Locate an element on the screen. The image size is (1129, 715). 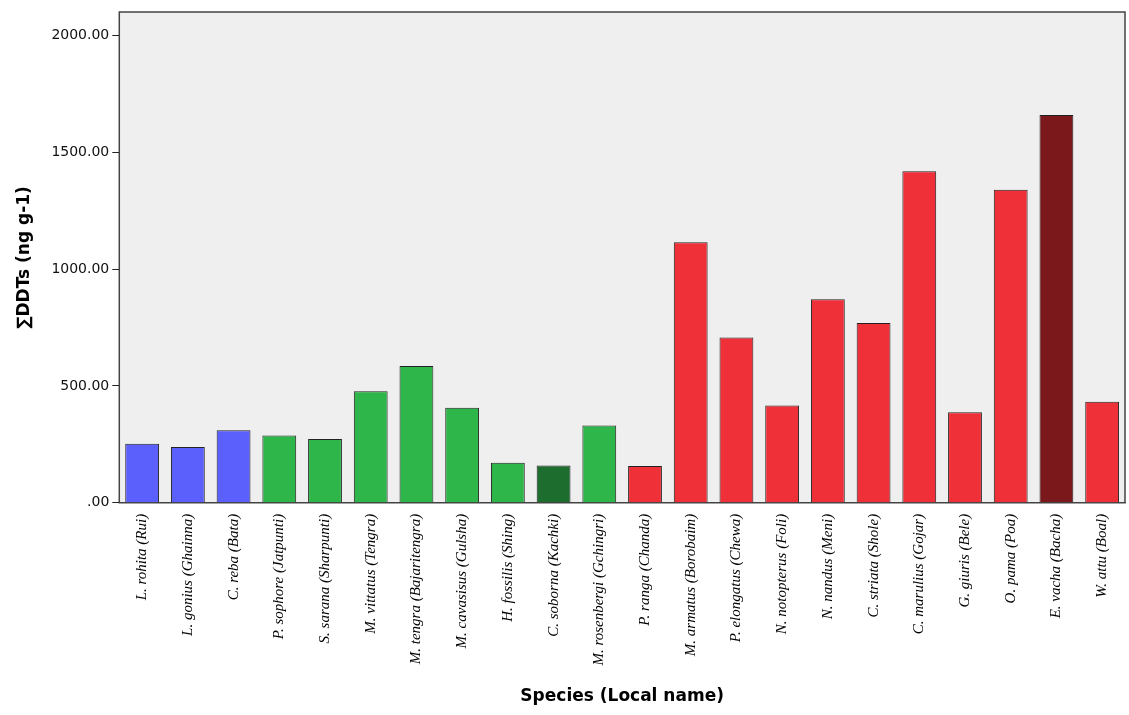
x-tick-label: G. giuris (Bele) is located at coordinates (964, 560).